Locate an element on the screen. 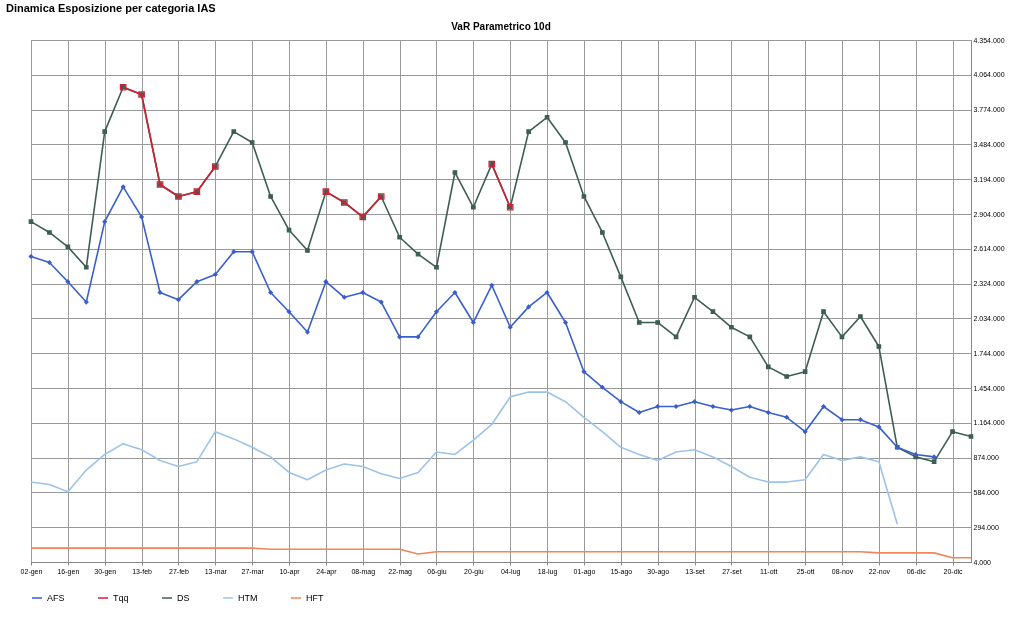  chart-subtitle: VaR Parametrico 10d is located at coordinates (501, 26).